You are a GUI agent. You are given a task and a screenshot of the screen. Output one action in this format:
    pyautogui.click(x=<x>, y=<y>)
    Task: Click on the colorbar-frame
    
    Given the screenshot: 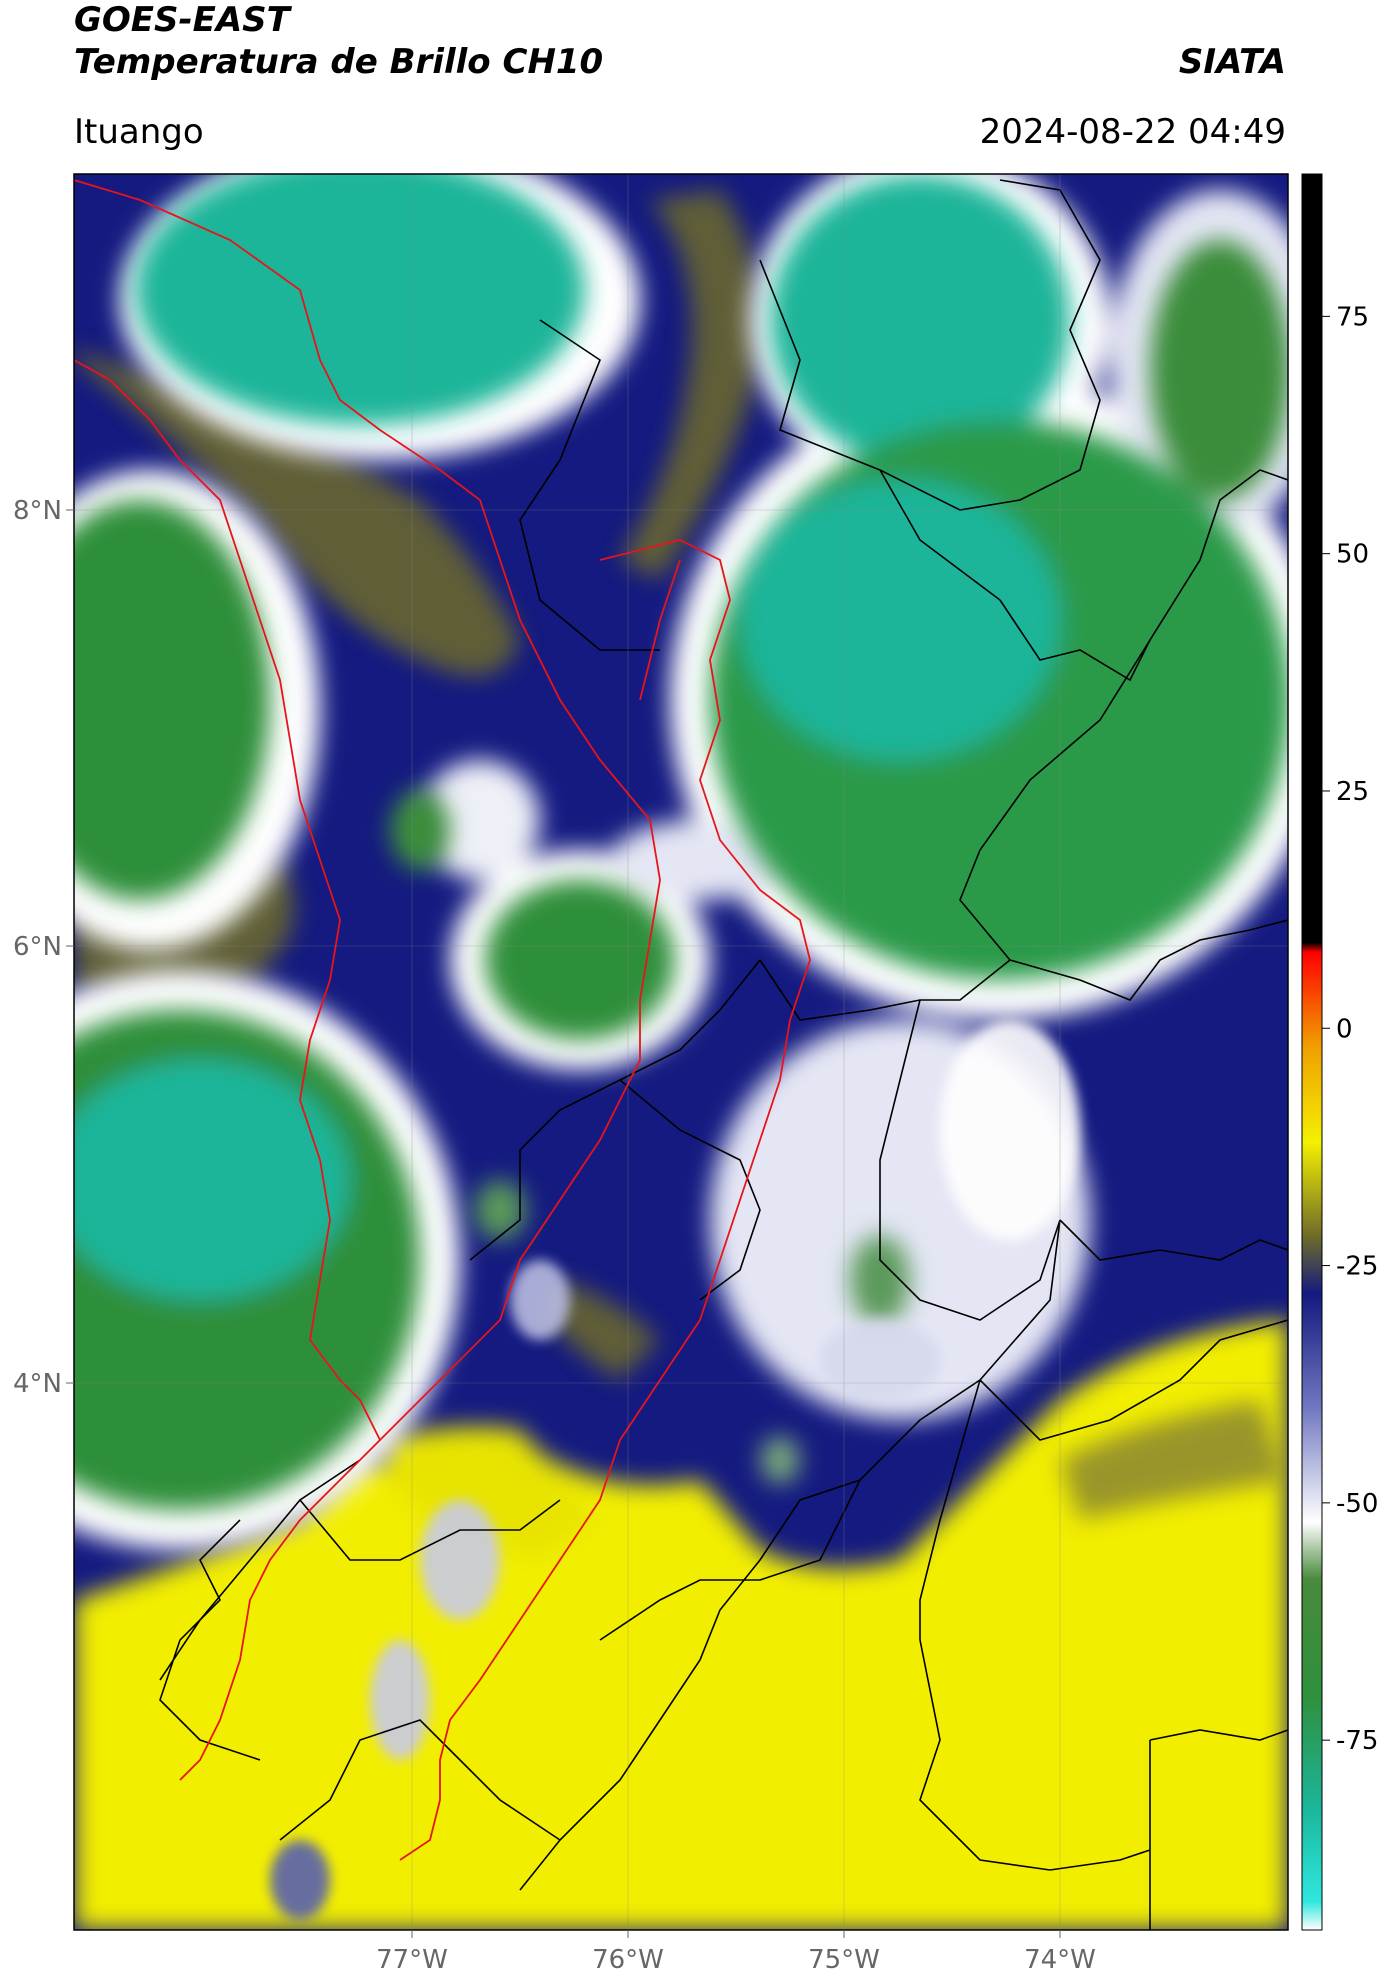 What is the action you would take?
    pyautogui.click(x=1312, y=1052)
    